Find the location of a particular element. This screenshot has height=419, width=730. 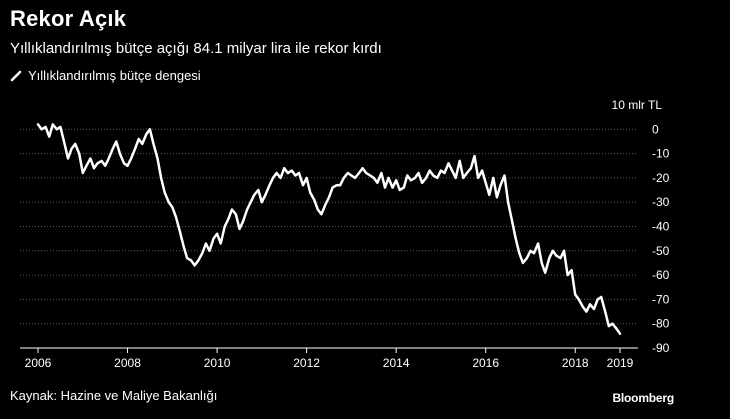

x-tick-label: 2006 is located at coordinates (38, 363).